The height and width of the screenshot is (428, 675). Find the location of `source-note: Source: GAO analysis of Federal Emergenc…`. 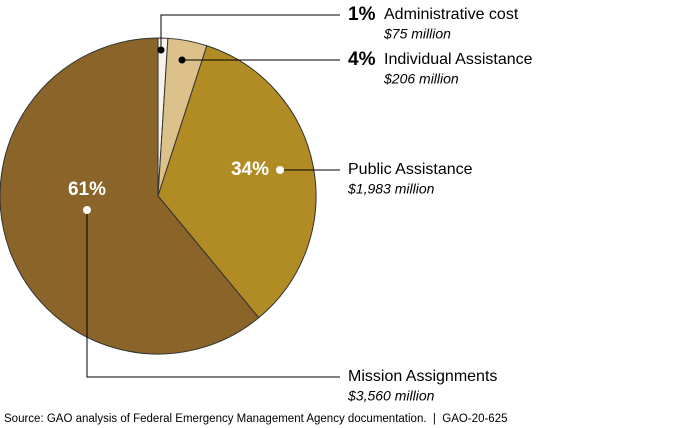

source-note: Source: GAO analysis of Federal Emergenc… is located at coordinates (256, 419).